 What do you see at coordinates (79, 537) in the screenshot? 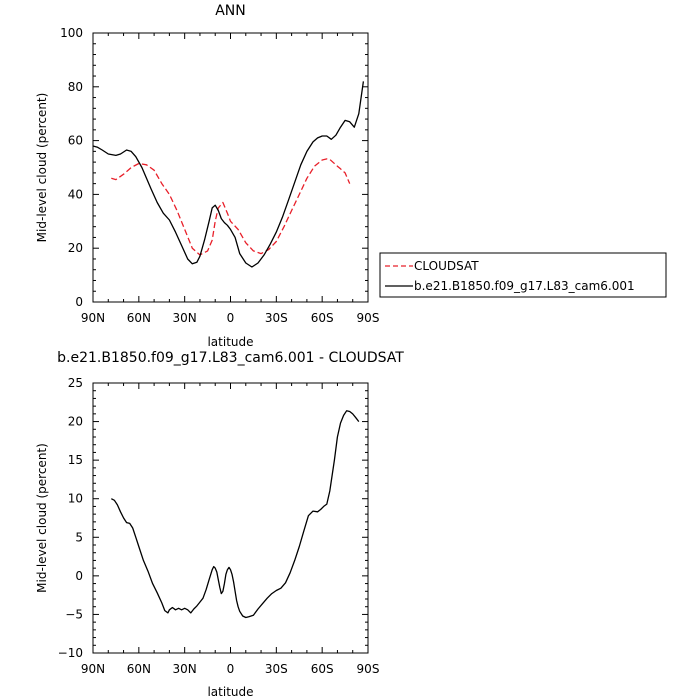
I see `y-tick-label: 5` at bounding box center [79, 537].